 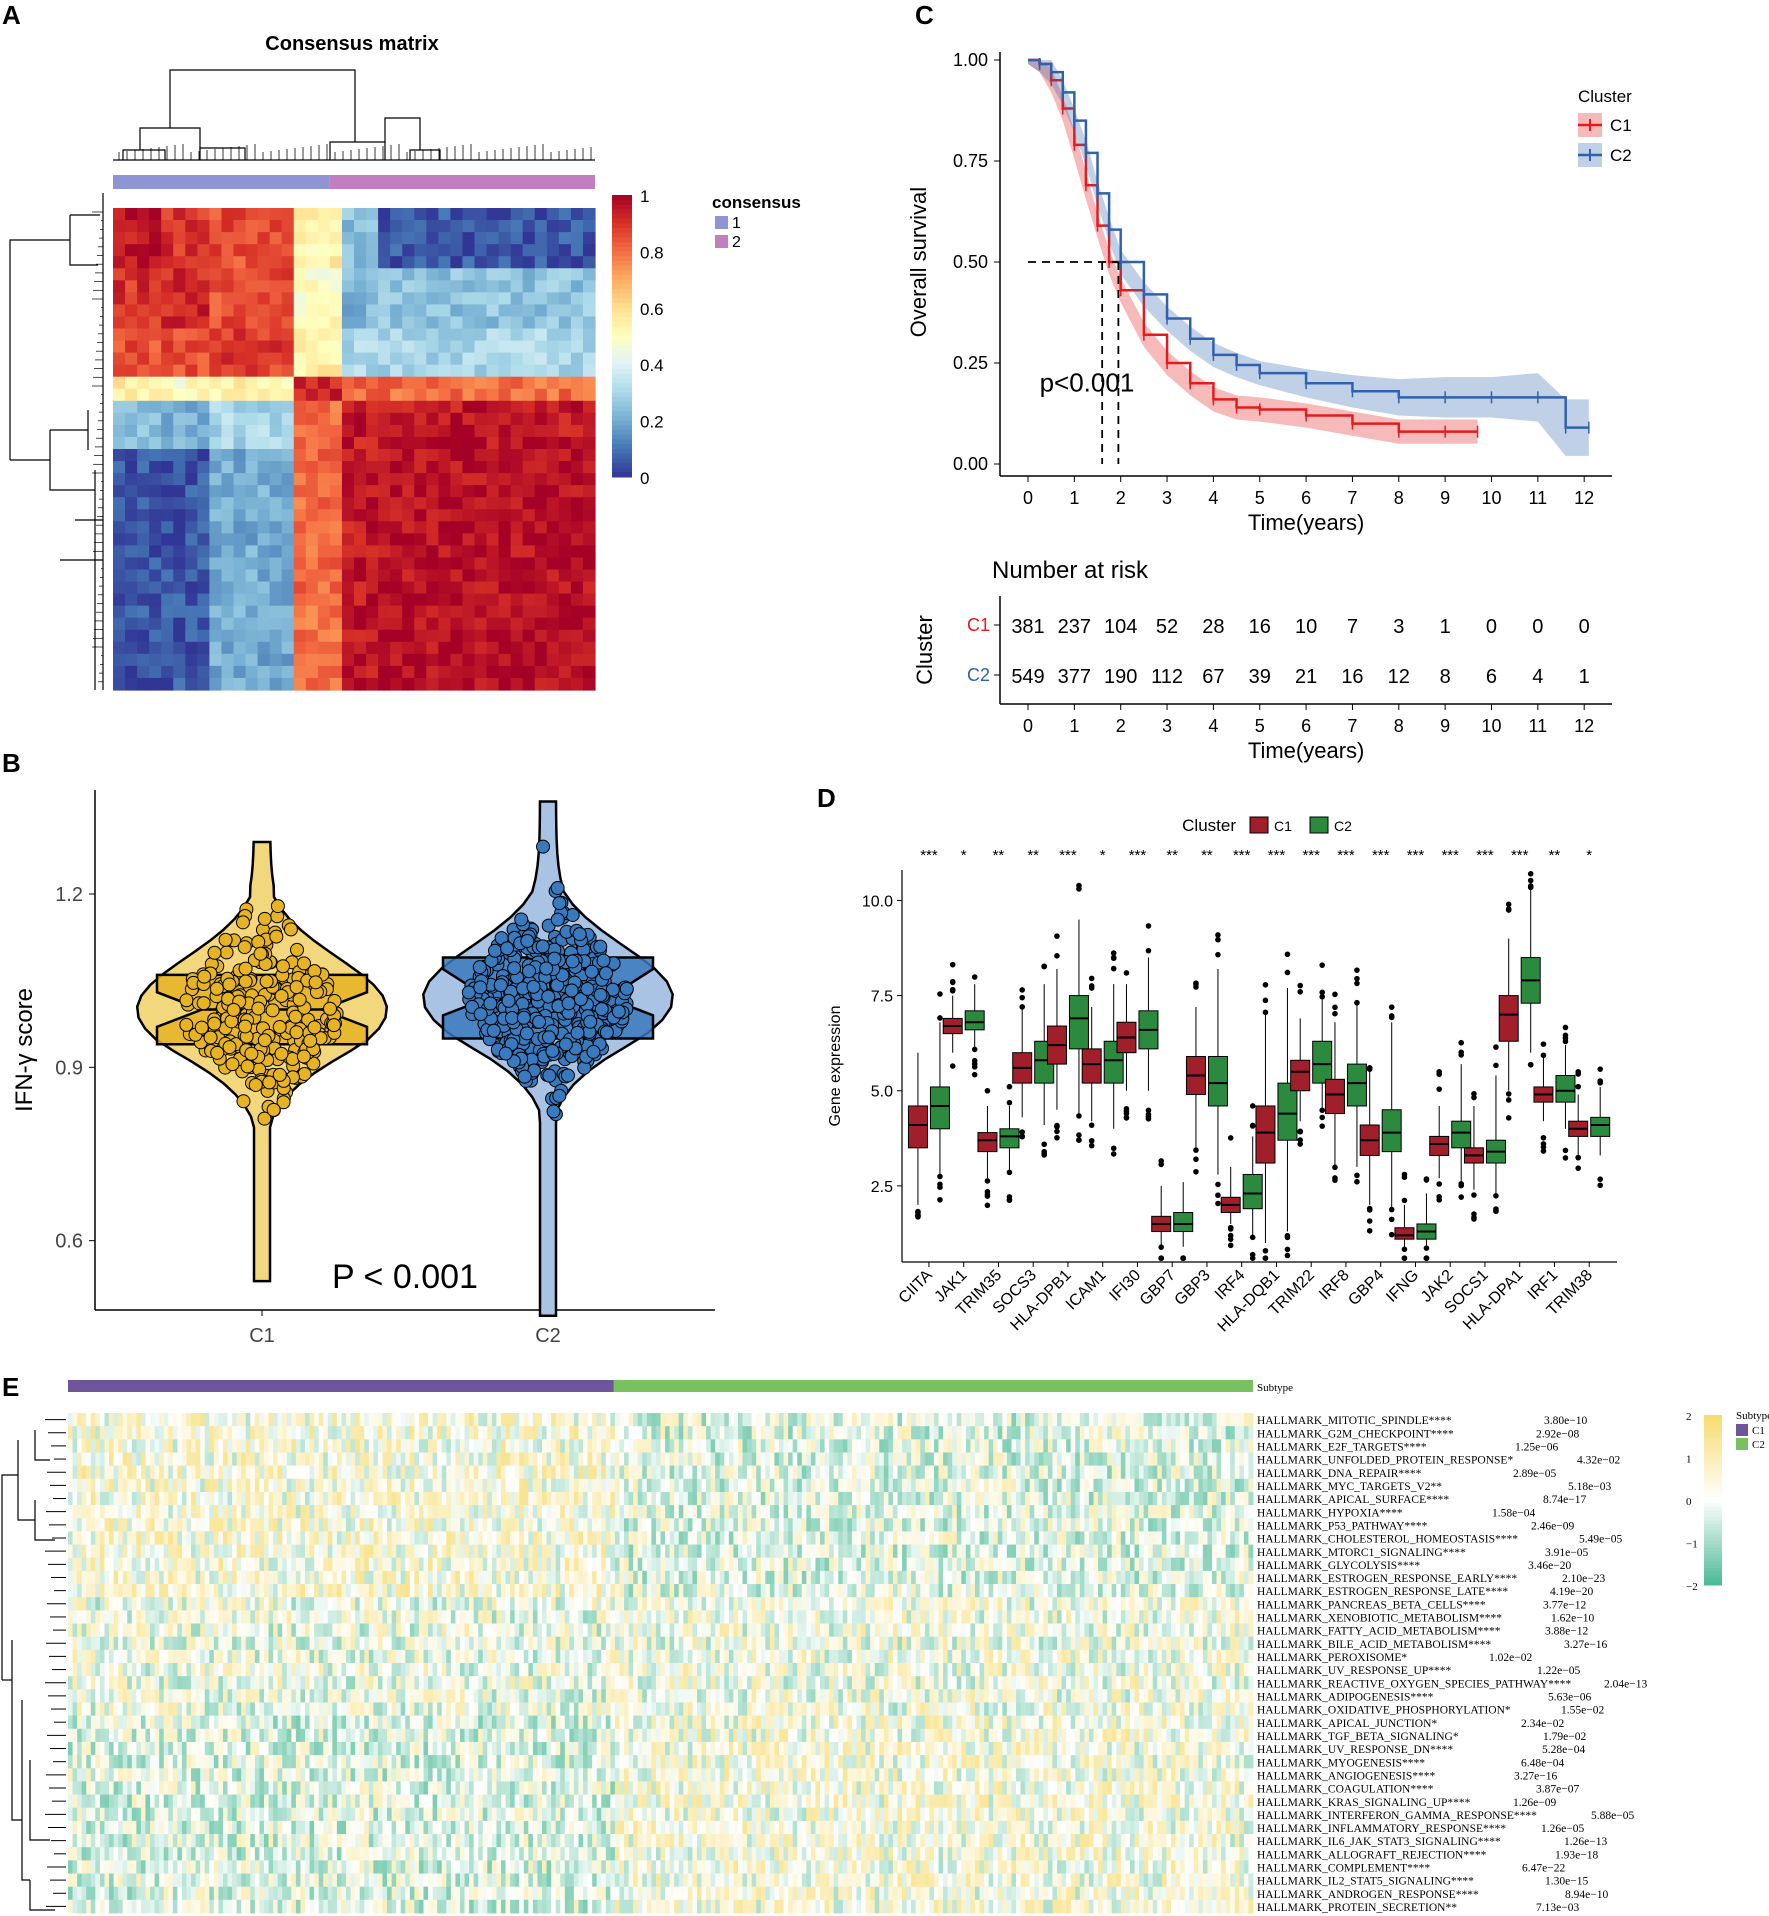 What do you see at coordinates (1027, 627) in the screenshot?
I see `risk-count-c1: 381` at bounding box center [1027, 627].